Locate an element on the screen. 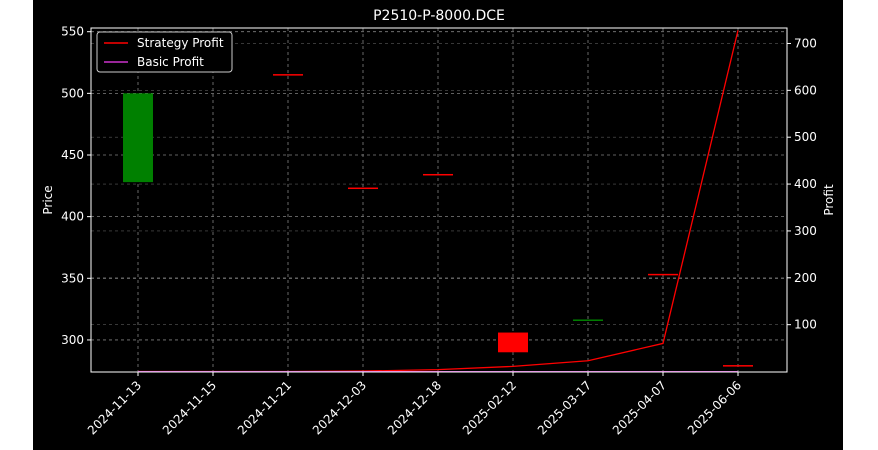 The width and height of the screenshot is (878, 450). legend-box is located at coordinates (164, 52).